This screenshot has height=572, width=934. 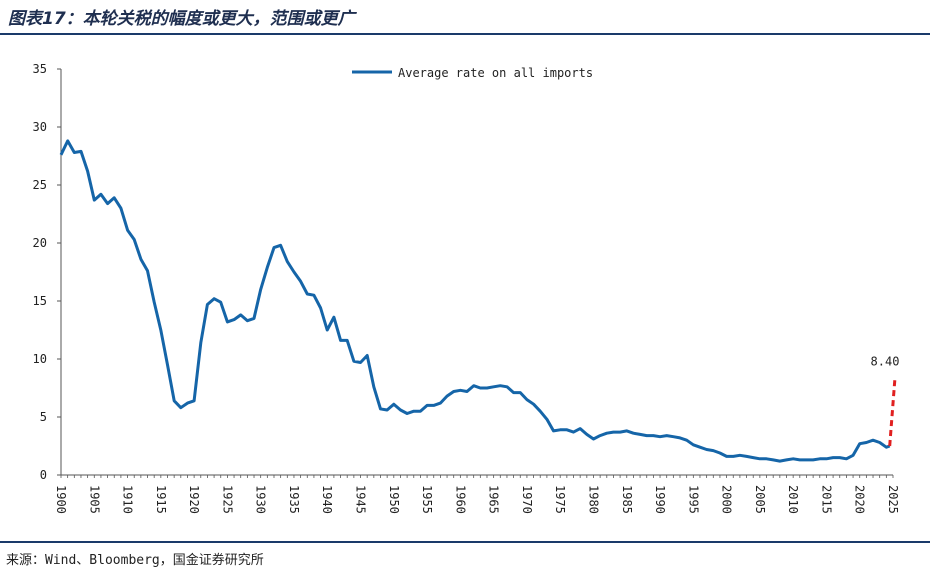 What do you see at coordinates (135, 560) in the screenshot?
I see `source-note: 来源：Wind、Bloomberg，国金证券研究所` at bounding box center [135, 560].